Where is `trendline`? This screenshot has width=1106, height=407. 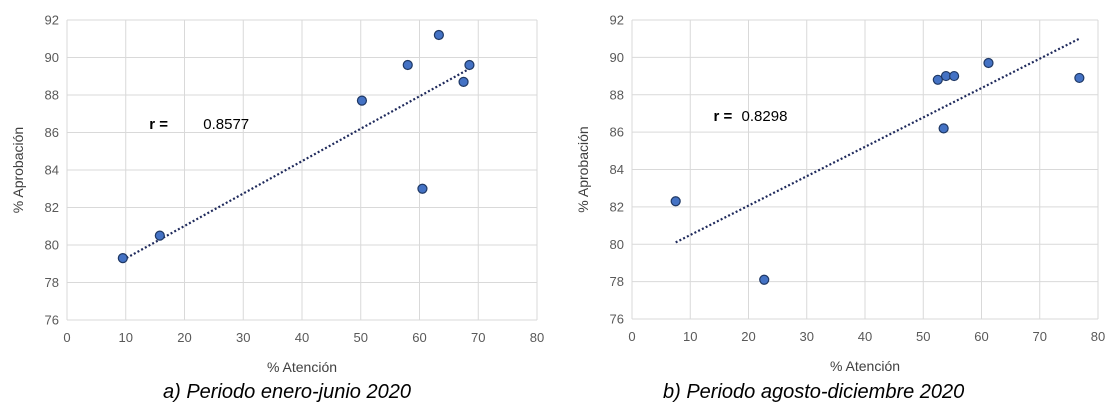
trendline is located at coordinates (296, 164).